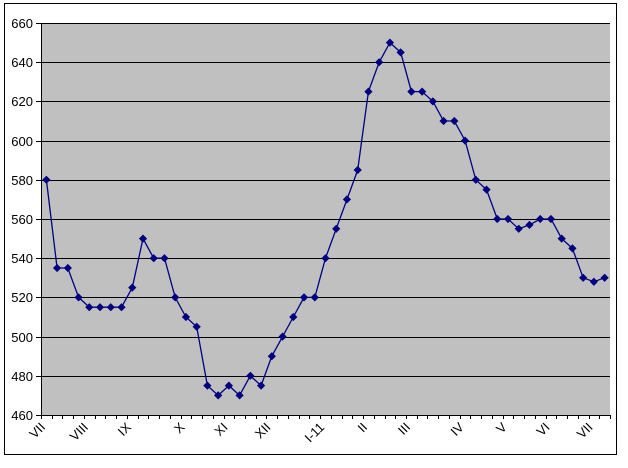 The image size is (628, 468). Describe the element at coordinates (22, 297) in the screenshot. I see `y-axis-label: 520` at that location.